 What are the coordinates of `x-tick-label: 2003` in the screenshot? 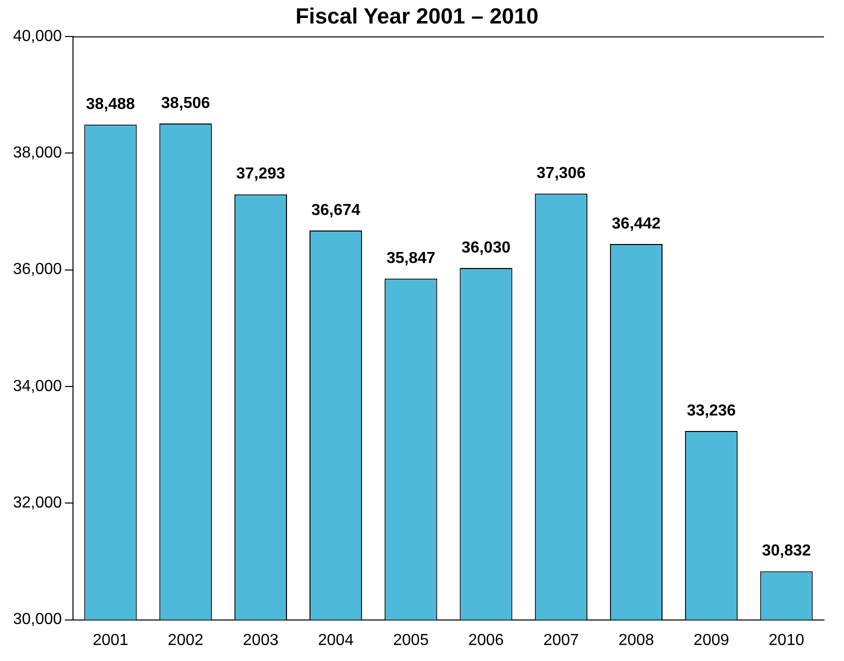 It's located at (260, 640).